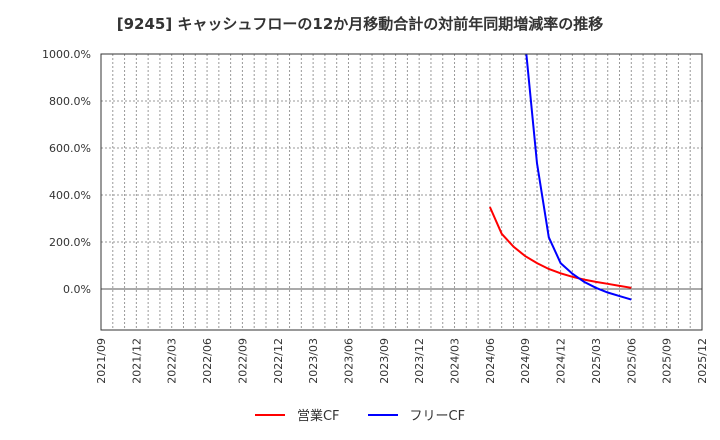 This screenshot has width=720, height=440. Describe the element at coordinates (384, 361) in the screenshot. I see `x-tick-label: 2023/09` at that location.